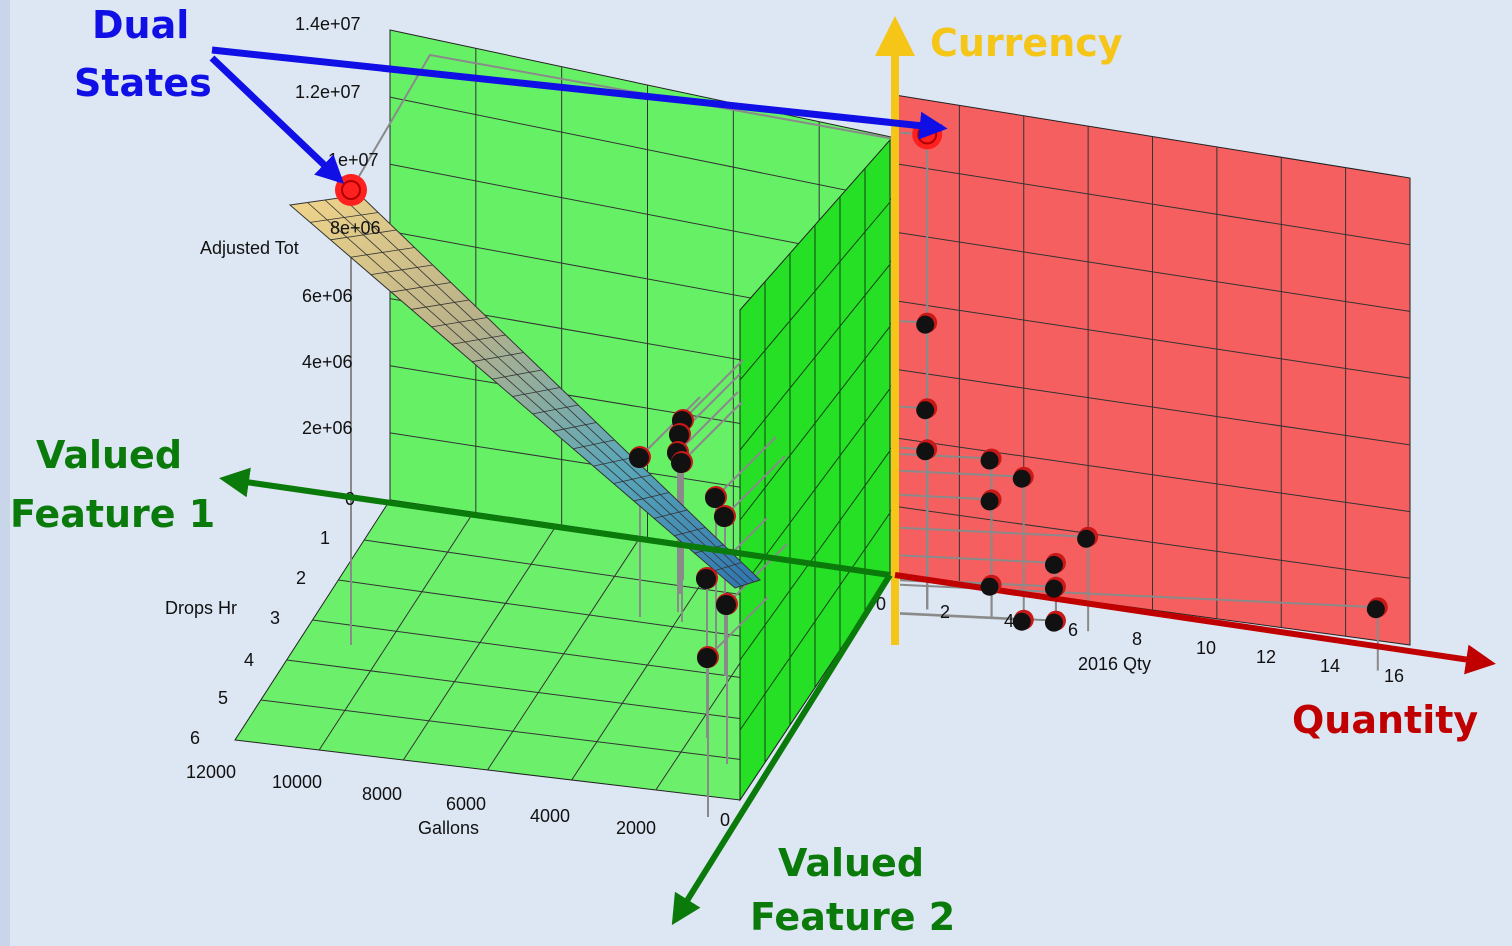  I want to click on qty-tick-label: 14, so click(1330, 666).